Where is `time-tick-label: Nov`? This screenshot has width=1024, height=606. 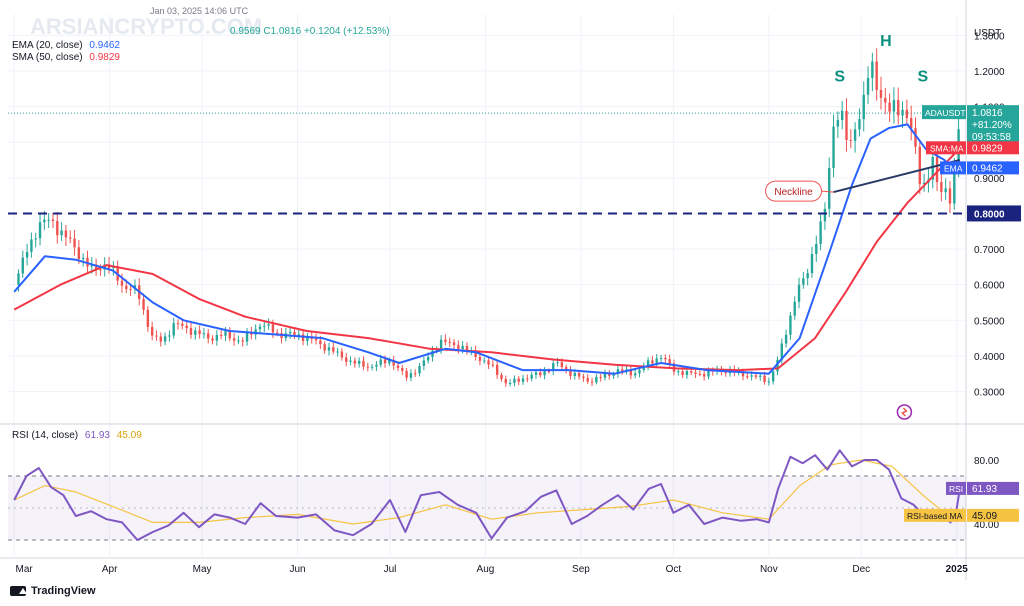
time-tick-label: Nov is located at coordinates (769, 569).